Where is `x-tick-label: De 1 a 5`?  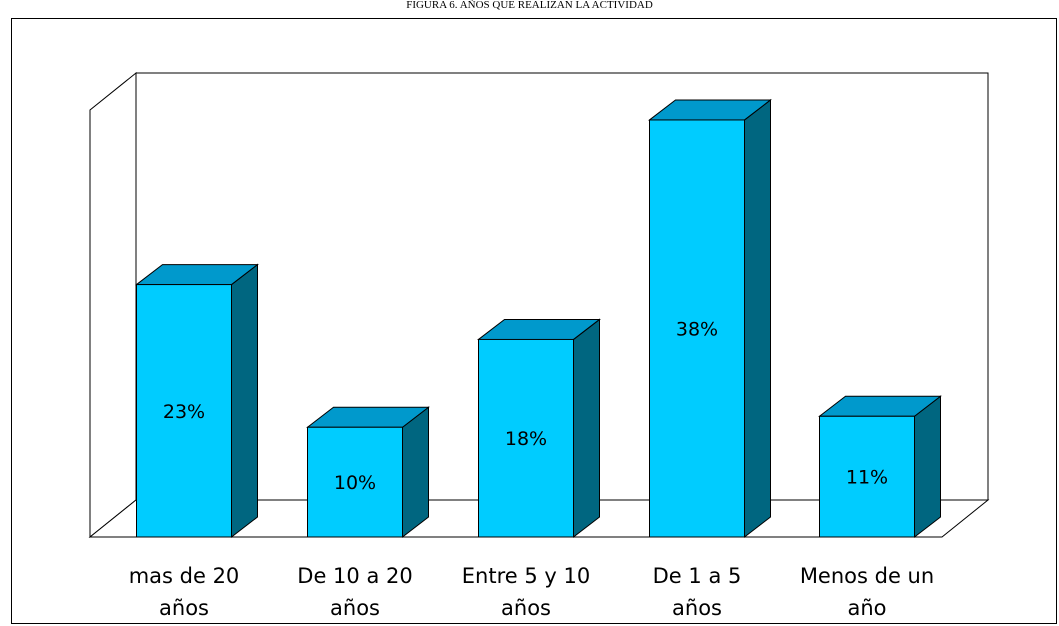
x-tick-label: De 1 a 5 is located at coordinates (697, 576).